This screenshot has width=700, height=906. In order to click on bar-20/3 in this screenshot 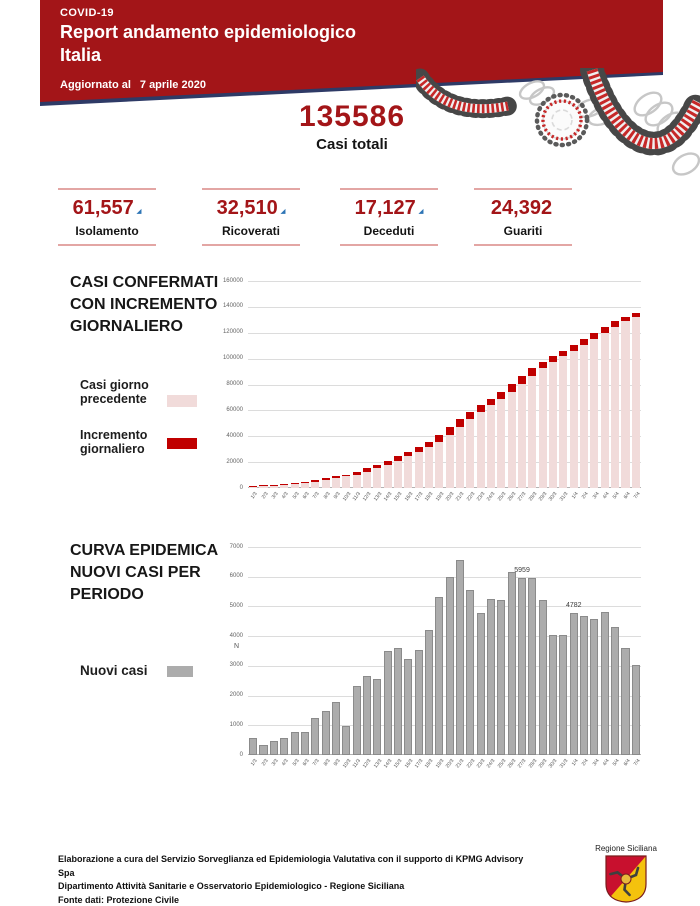, I will do `click(449, 666)`.